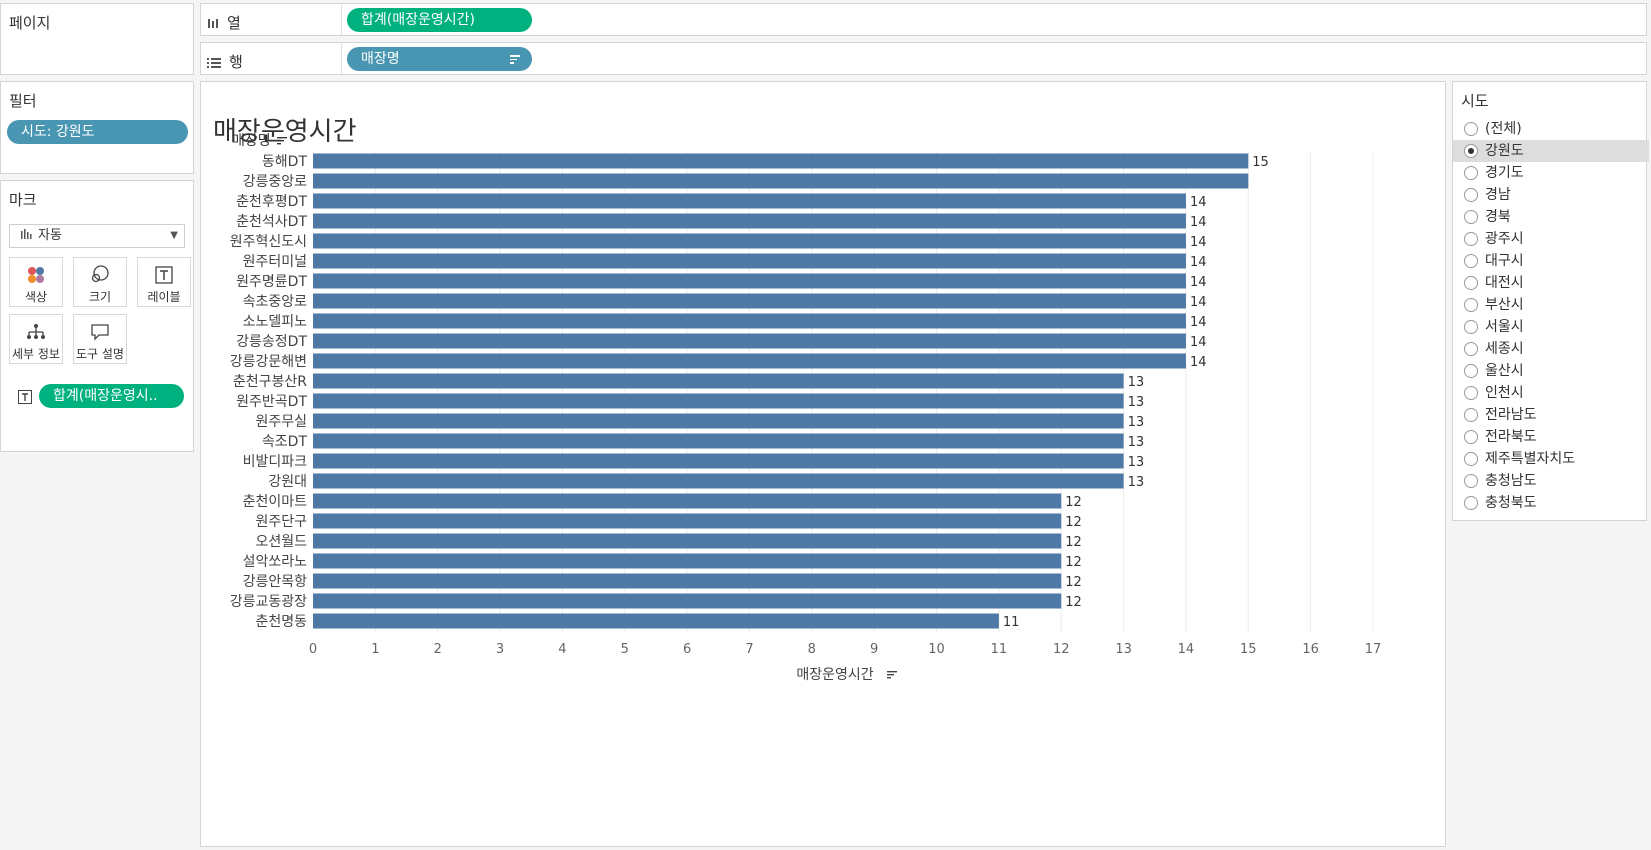 The width and height of the screenshot is (1651, 850). I want to click on filter-option-label: 인천시, so click(1504, 393).